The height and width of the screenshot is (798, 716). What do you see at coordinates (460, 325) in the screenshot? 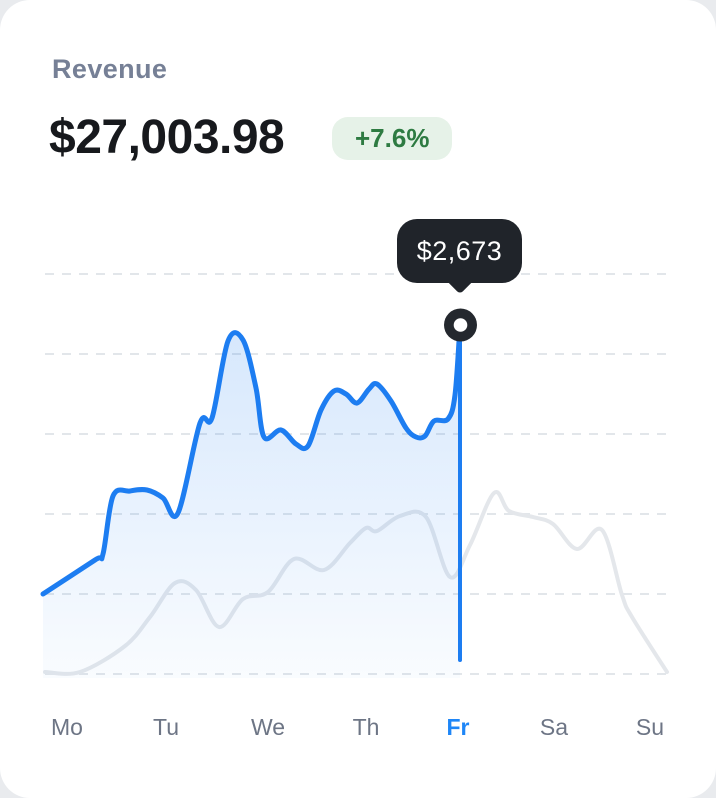
I see `highlight-marker-center-icon` at bounding box center [460, 325].